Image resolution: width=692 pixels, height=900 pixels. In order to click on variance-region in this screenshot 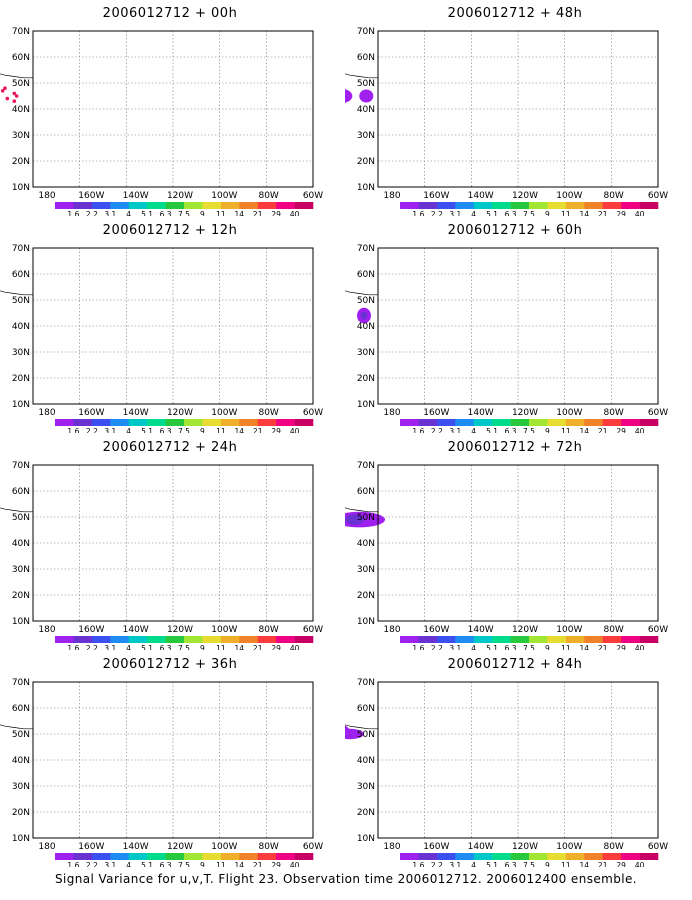, I will do `click(364, 315)`.